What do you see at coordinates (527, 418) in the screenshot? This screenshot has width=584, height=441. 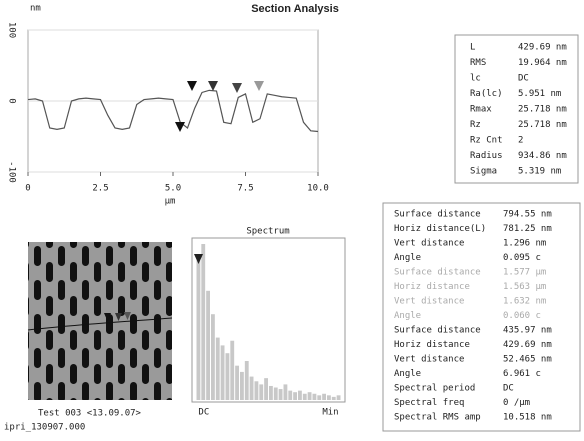 I see `measure-value: 10.518 nm` at bounding box center [527, 418].